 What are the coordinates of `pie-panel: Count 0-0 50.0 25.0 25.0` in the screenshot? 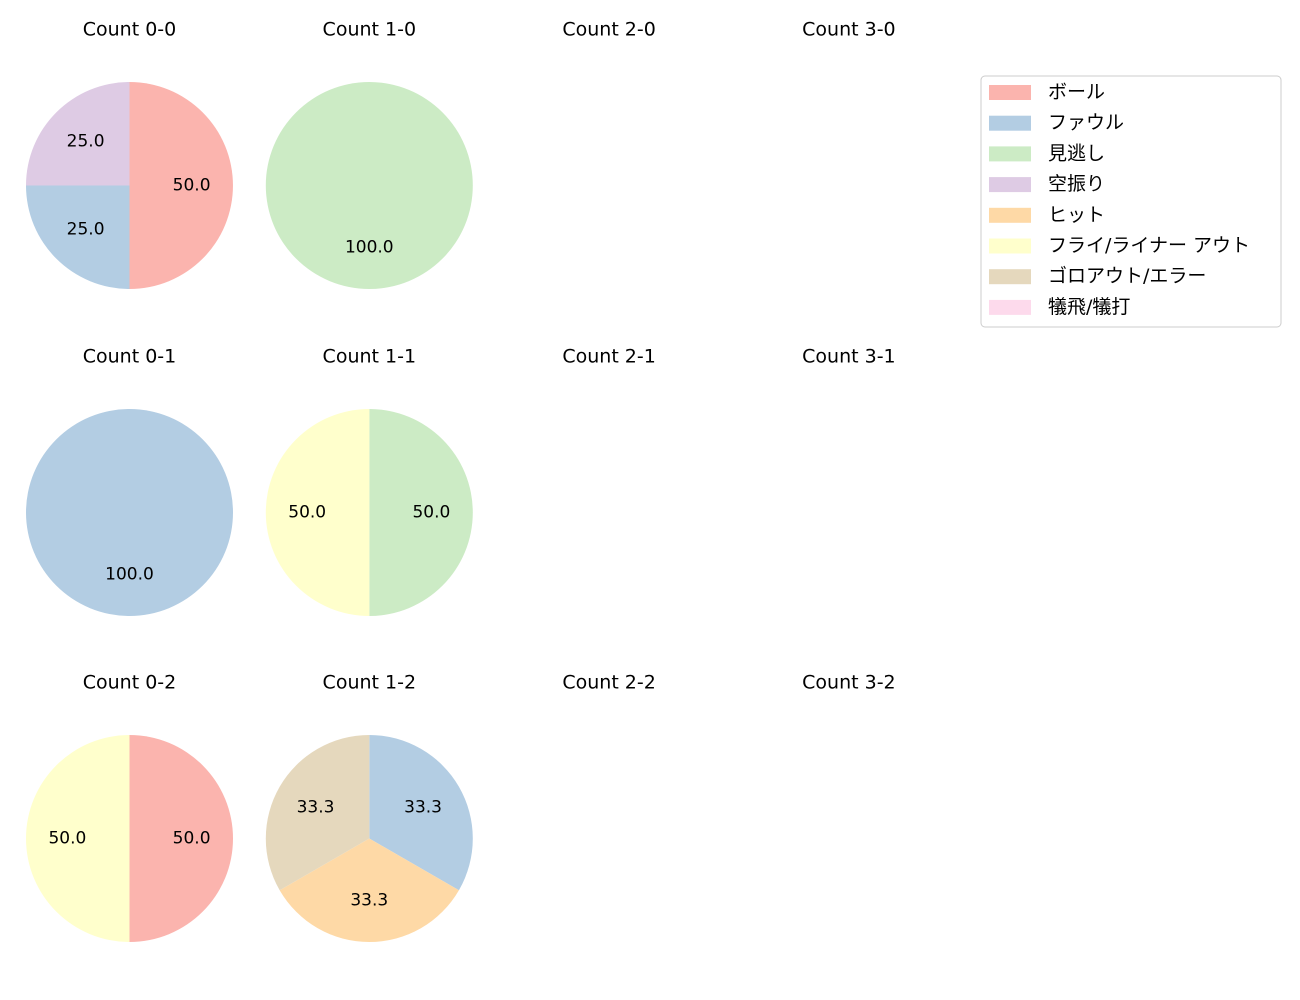 It's located at (129, 154).